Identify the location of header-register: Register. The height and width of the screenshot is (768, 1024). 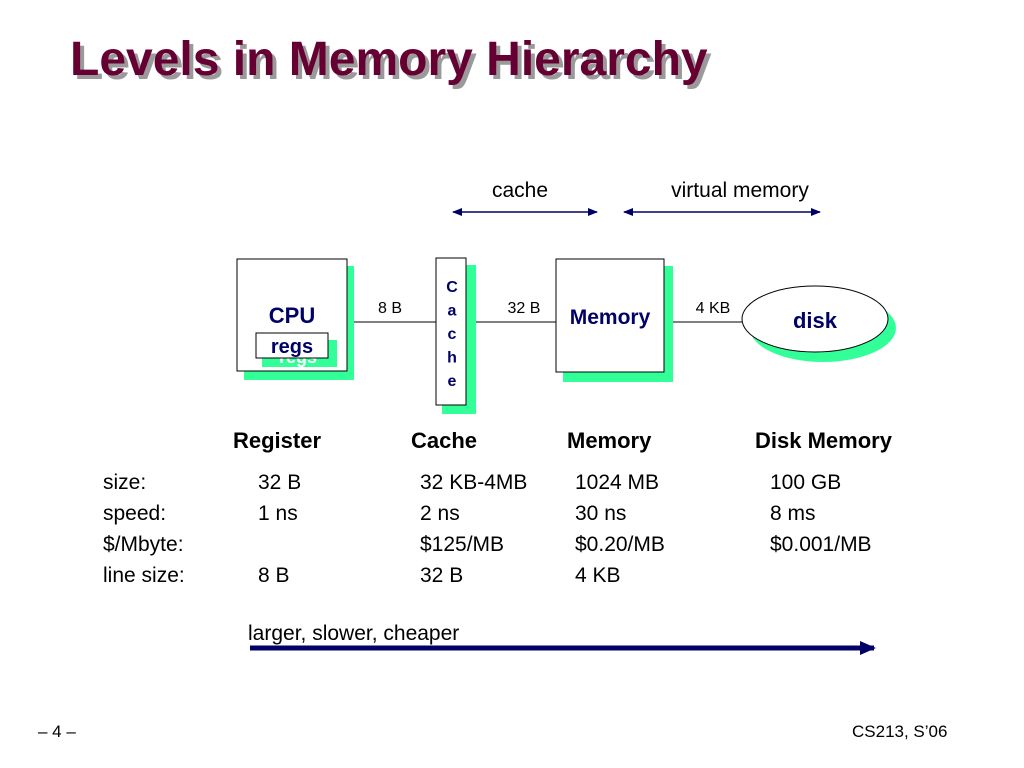
(277, 440).